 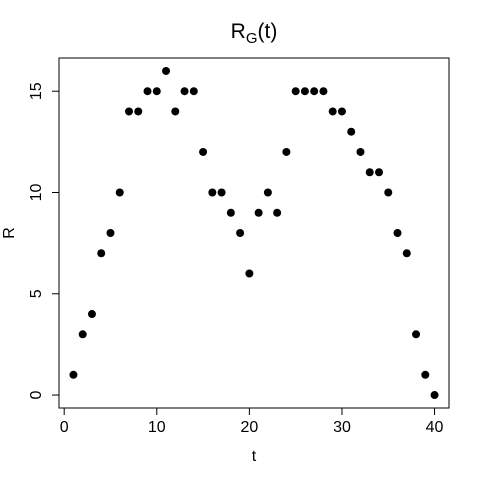 I want to click on title-tail: (t), so click(x=268, y=31).